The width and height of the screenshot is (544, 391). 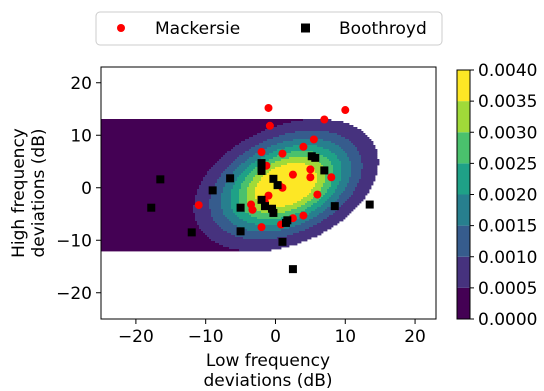 What do you see at coordinates (507, 102) in the screenshot?
I see `colorbar-tick-label: 0.0035` at bounding box center [507, 102].